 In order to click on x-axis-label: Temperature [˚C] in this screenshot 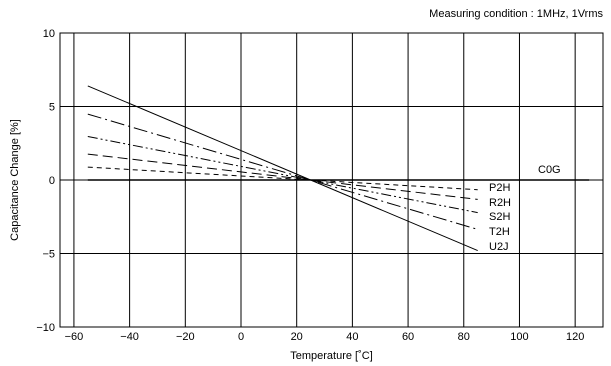, I will do `click(331, 356)`.